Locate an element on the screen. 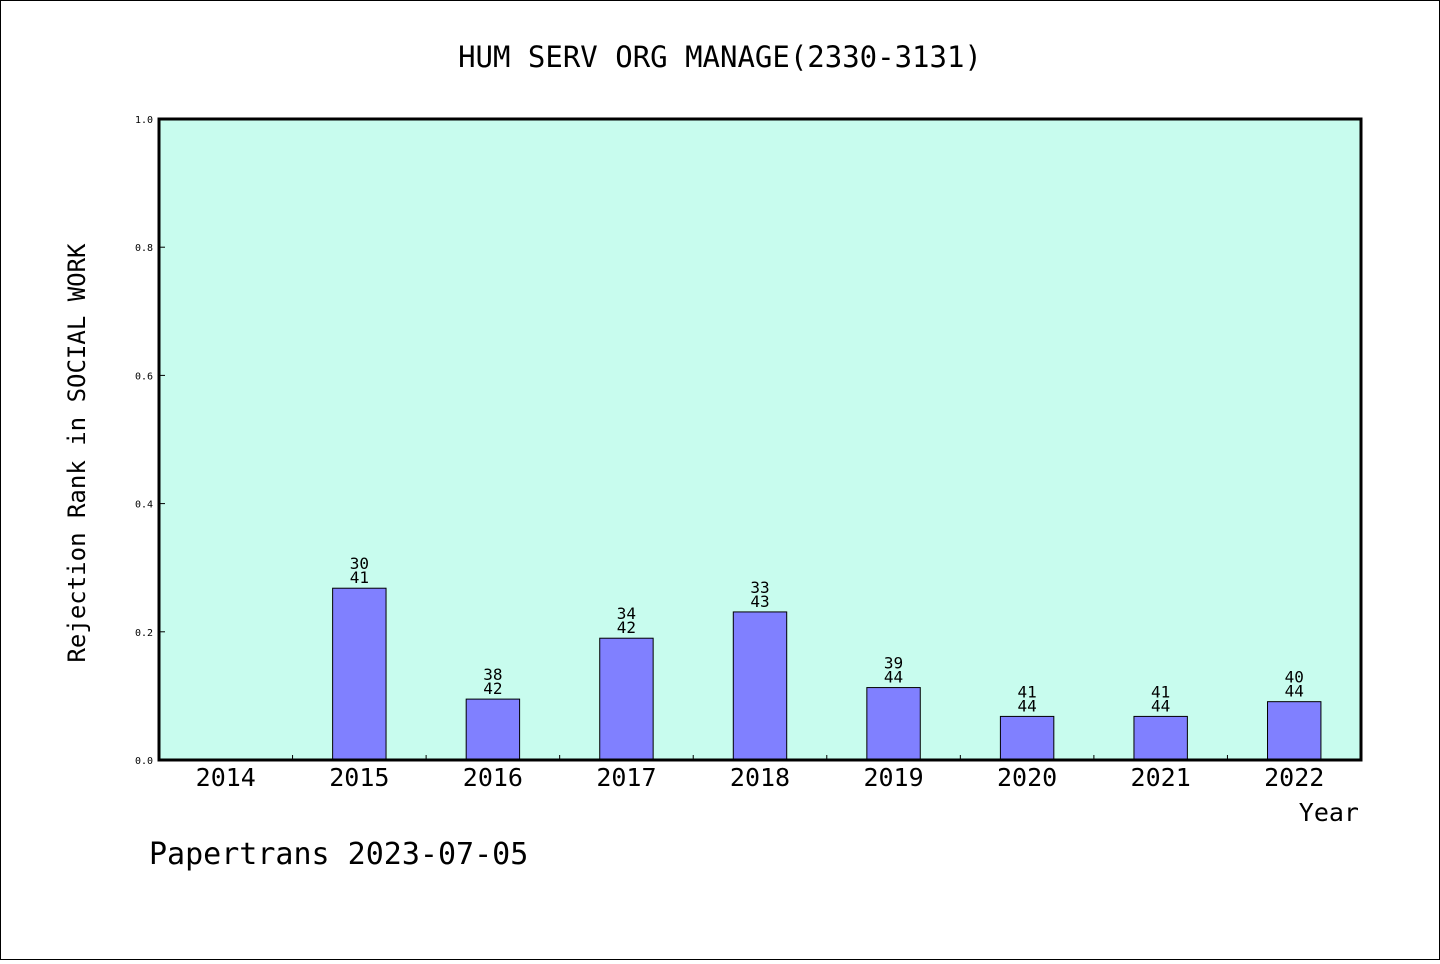 This screenshot has width=1440, height=964. y-tick-label: 1.0 is located at coordinates (144, 120).